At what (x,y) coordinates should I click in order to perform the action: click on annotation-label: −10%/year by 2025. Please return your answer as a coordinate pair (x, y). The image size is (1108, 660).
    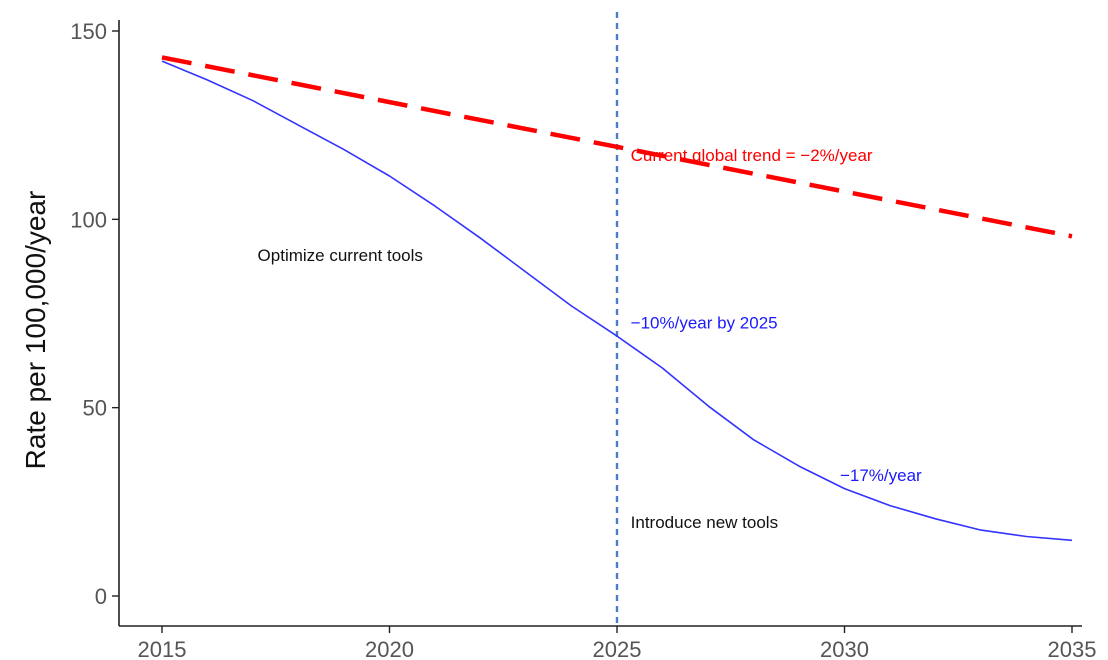
    Looking at the image, I should click on (704, 323).